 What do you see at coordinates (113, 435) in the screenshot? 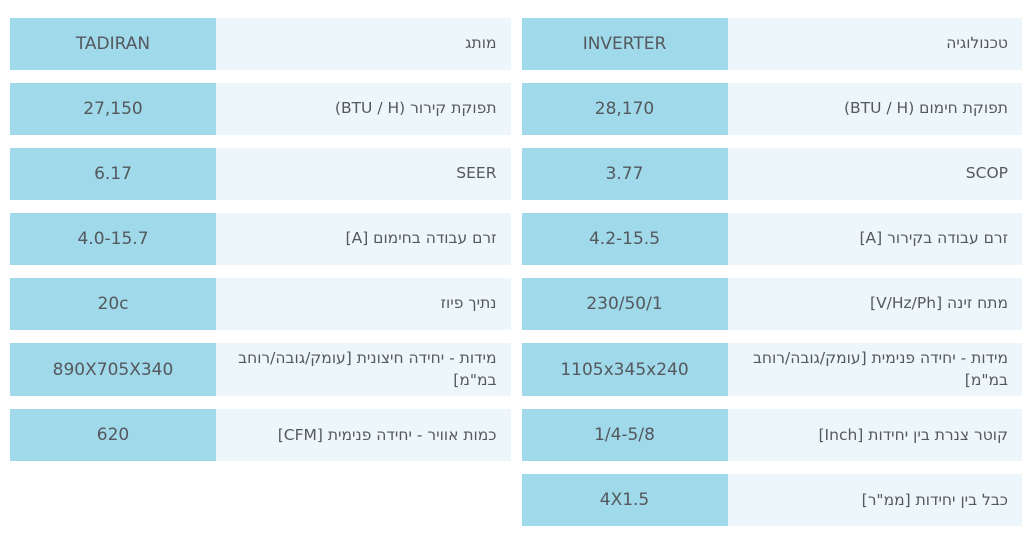
I see `spec-value: 620` at bounding box center [113, 435].